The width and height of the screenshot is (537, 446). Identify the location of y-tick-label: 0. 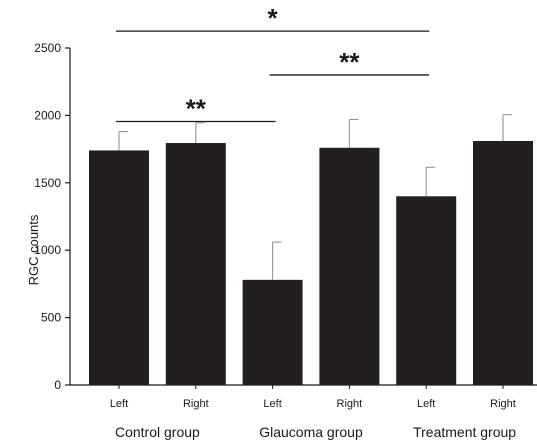
(57, 385).